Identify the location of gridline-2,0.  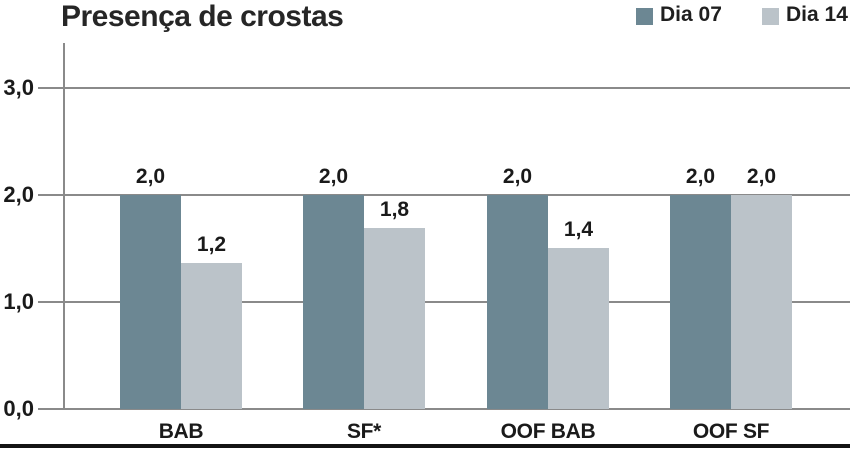
(444, 195).